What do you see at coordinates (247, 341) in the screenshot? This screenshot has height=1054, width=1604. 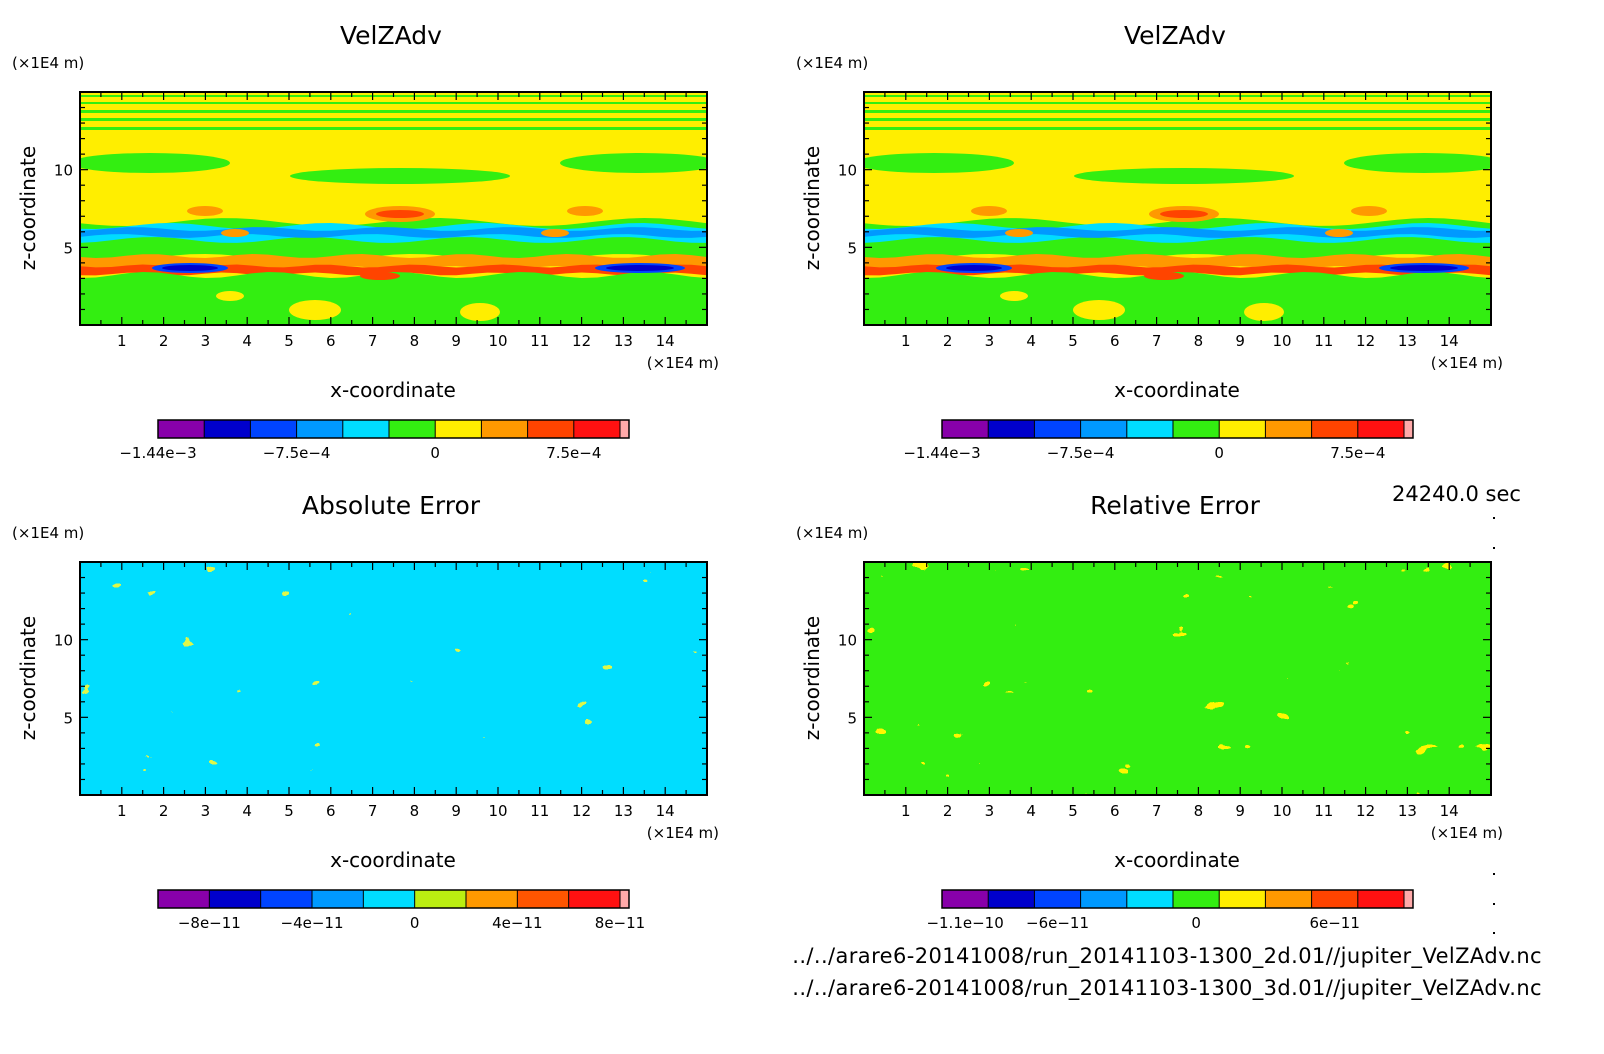 I see `x-tick-label: 4` at bounding box center [247, 341].